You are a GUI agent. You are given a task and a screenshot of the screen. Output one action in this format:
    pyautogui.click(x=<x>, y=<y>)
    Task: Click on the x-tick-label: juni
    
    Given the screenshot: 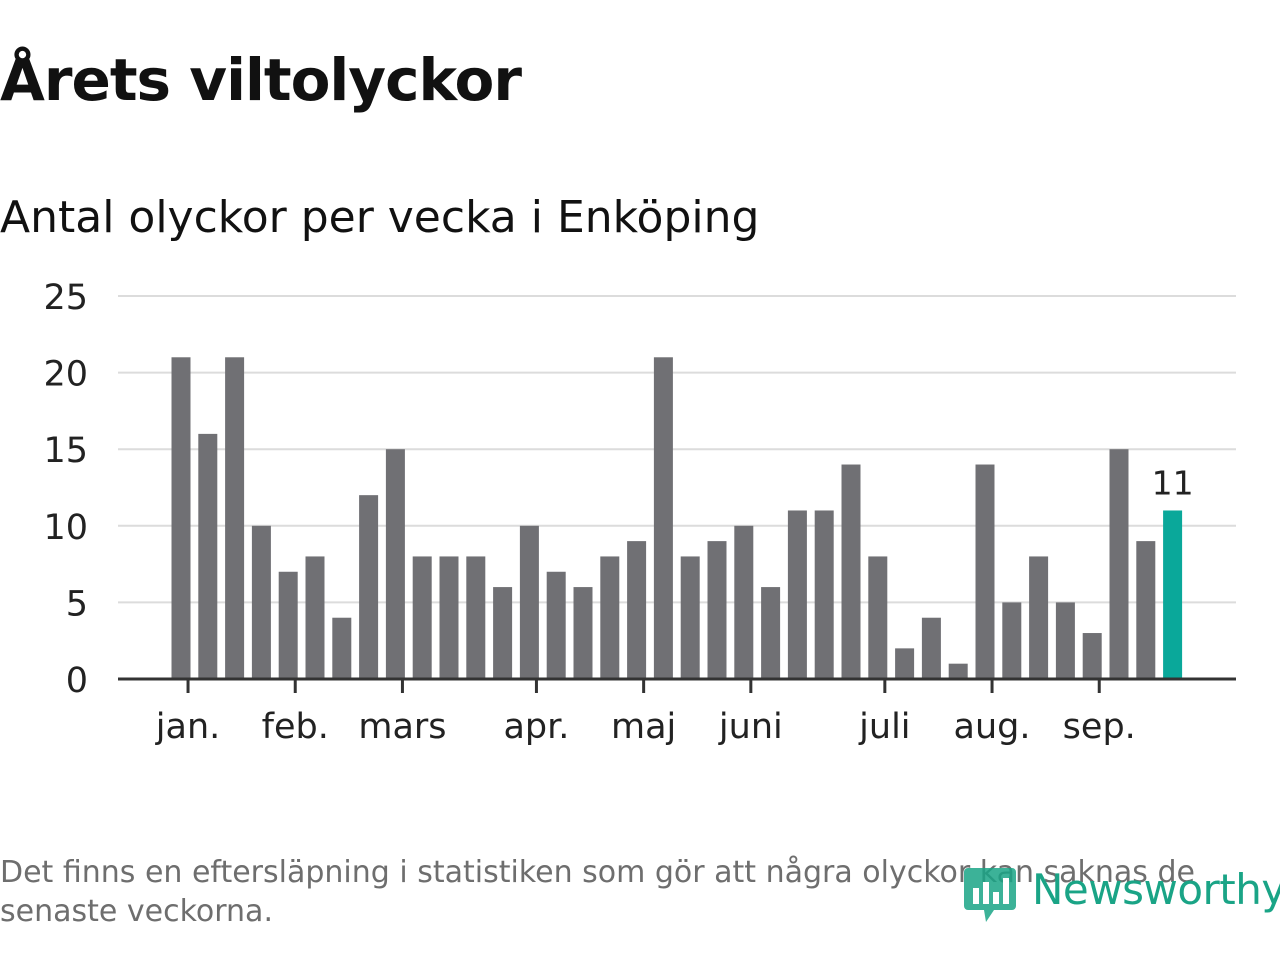 What is the action you would take?
    pyautogui.click(x=750, y=727)
    